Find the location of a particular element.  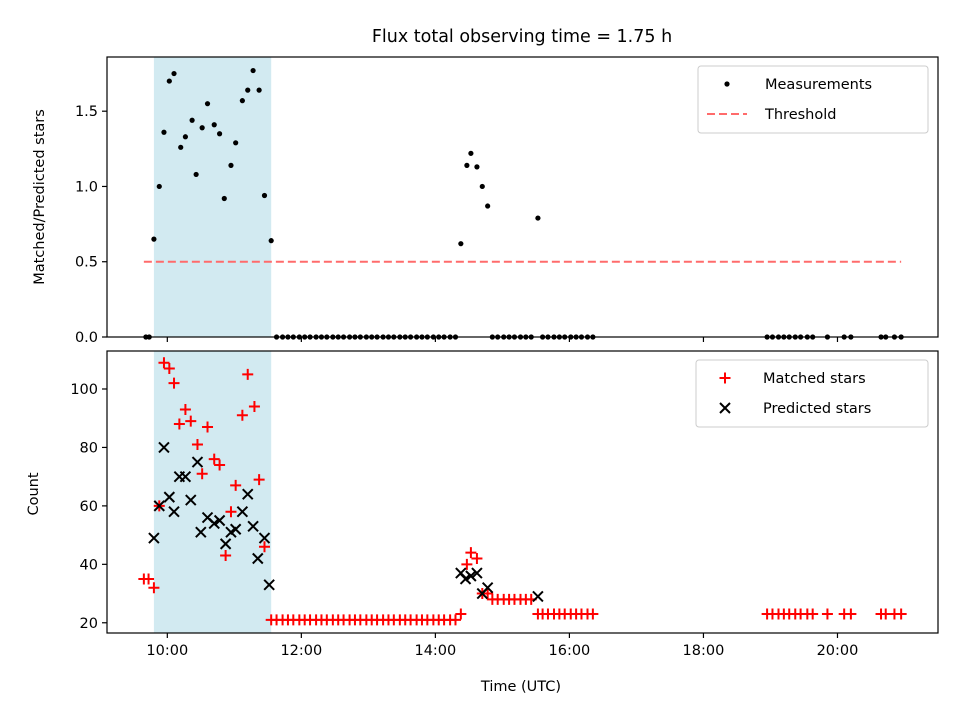

bottom-ytick-label: 40 is located at coordinates (89, 565).